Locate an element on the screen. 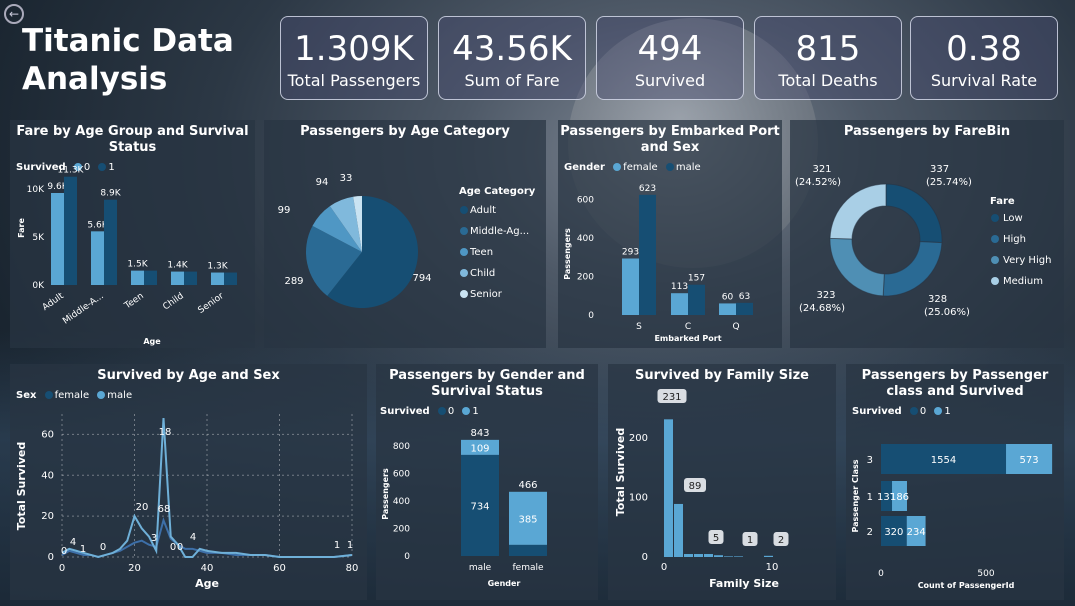 The image size is (1075, 606). chart-title: Passengers by FareBin is located at coordinates (927, 131).